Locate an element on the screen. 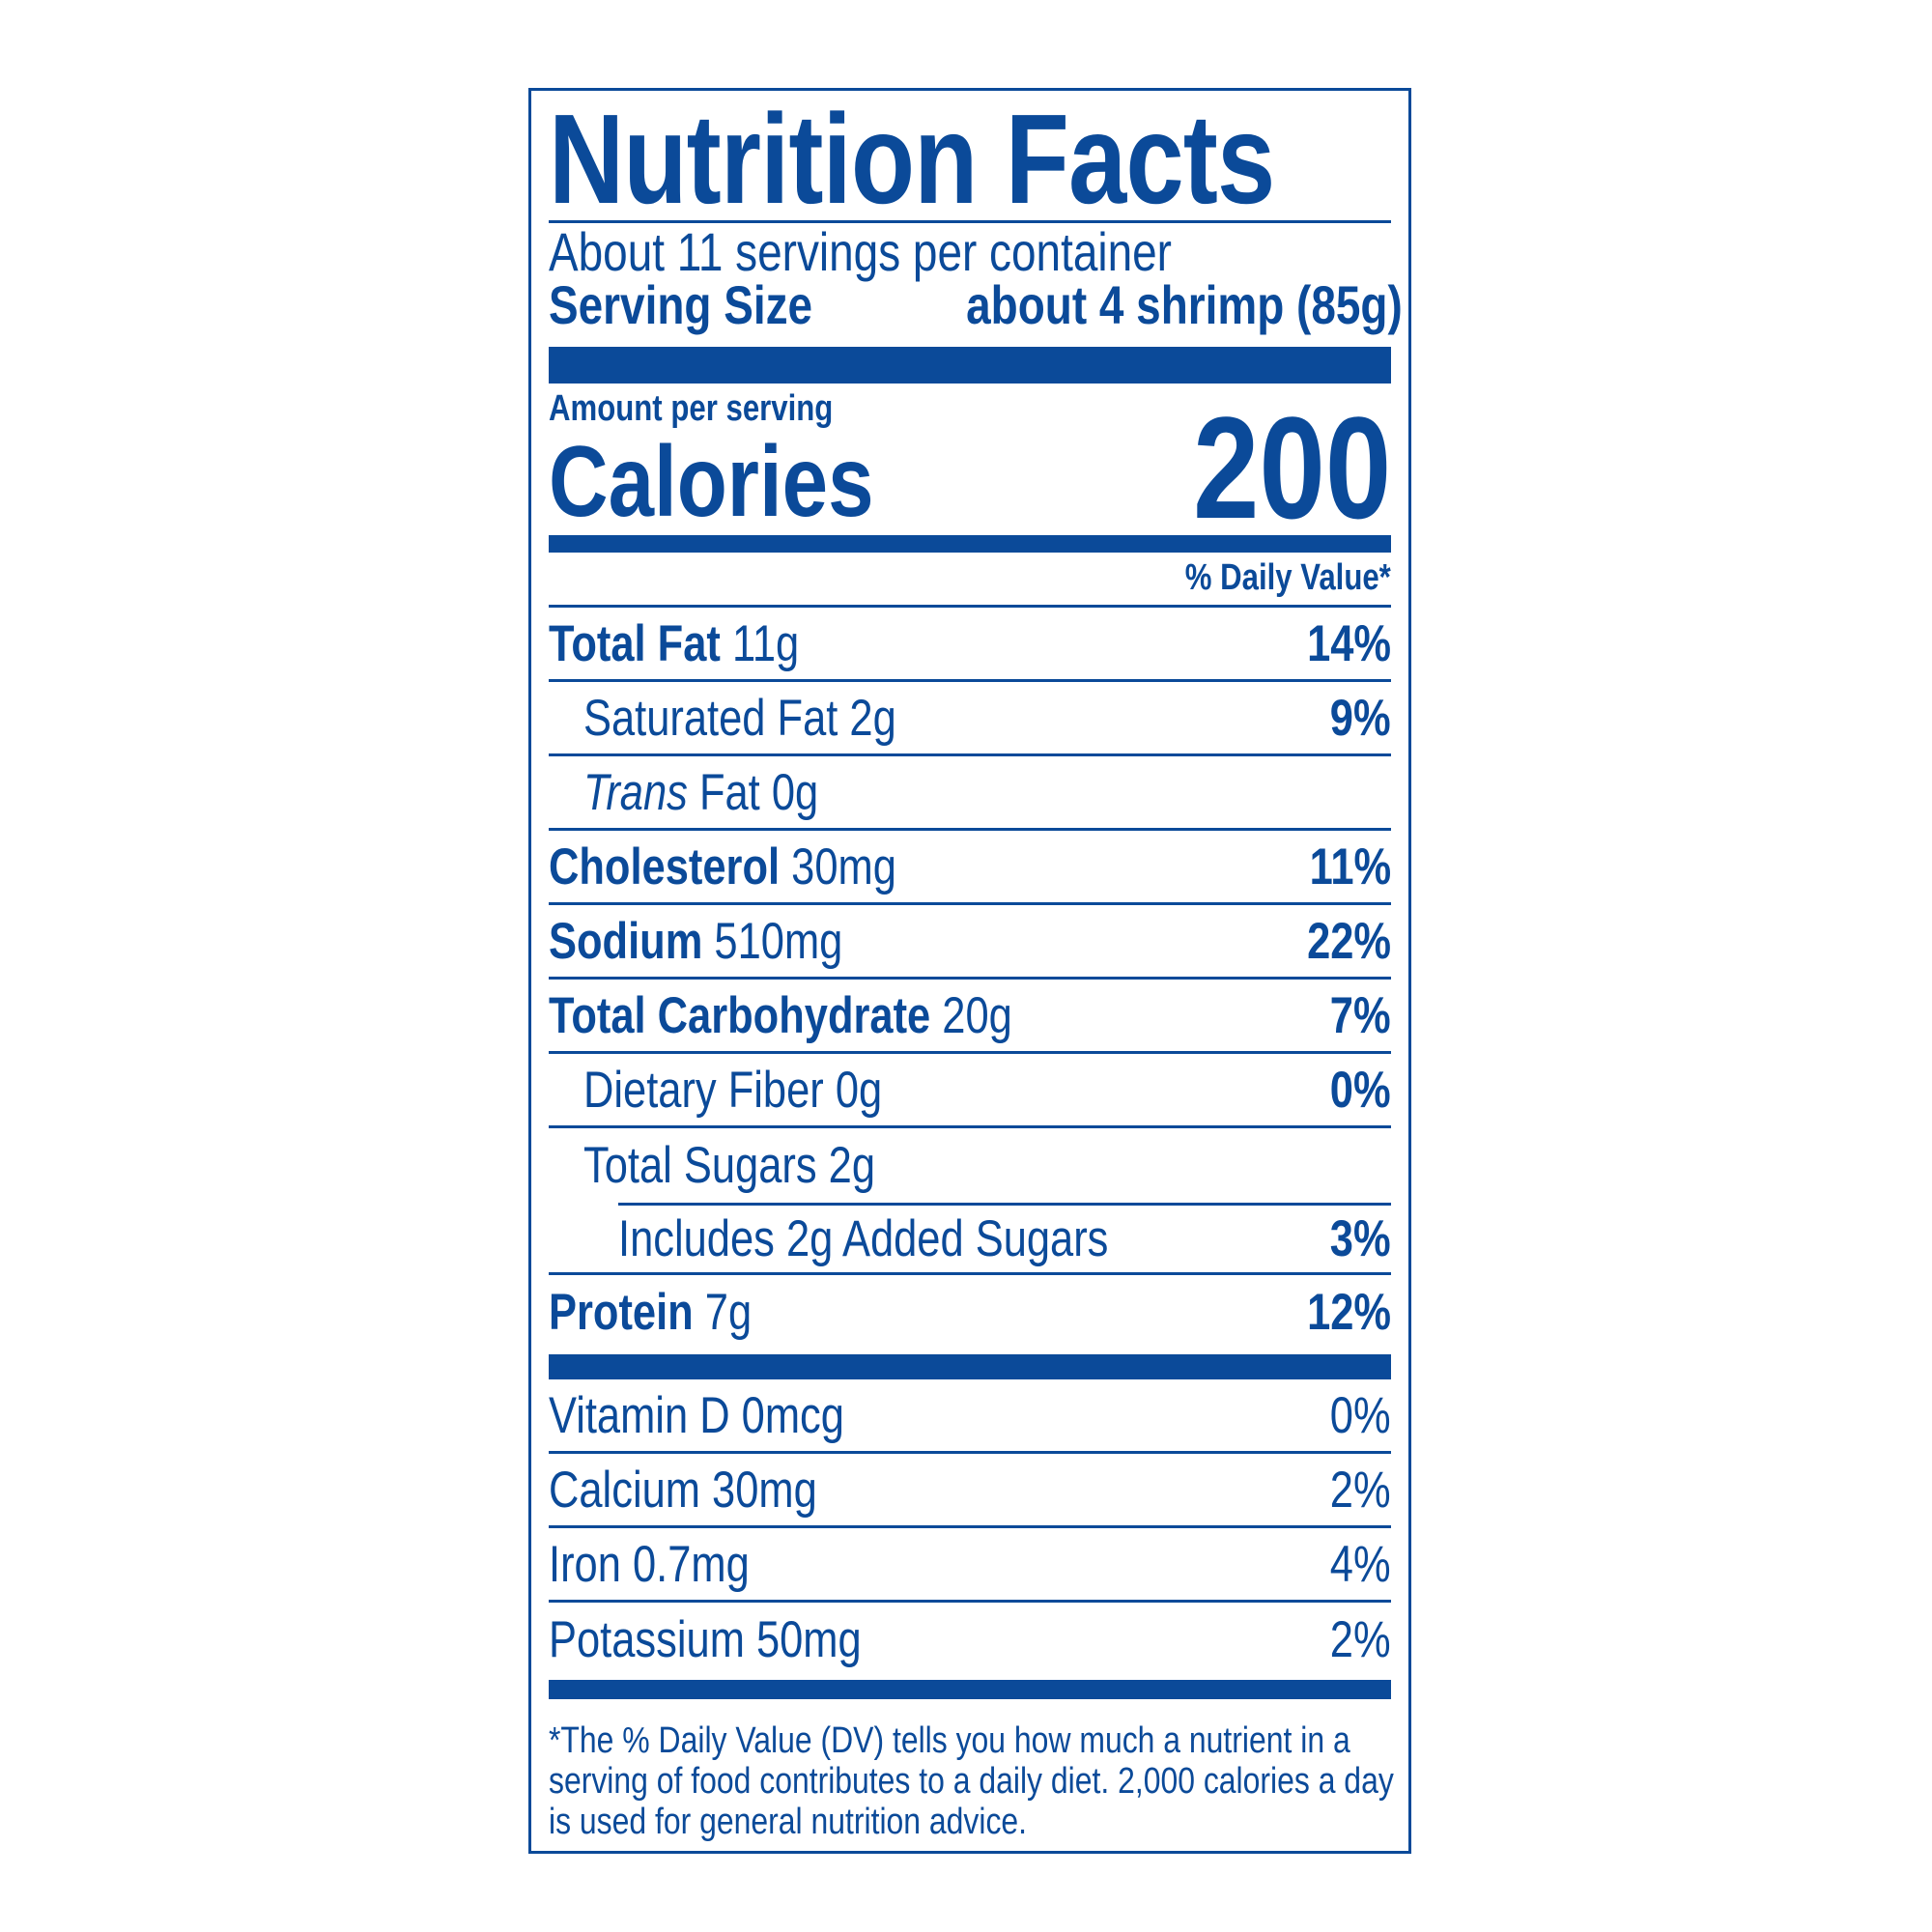 This screenshot has width=1932, height=1932. nutrients-8-dv: 3% is located at coordinates (1360, 1238).